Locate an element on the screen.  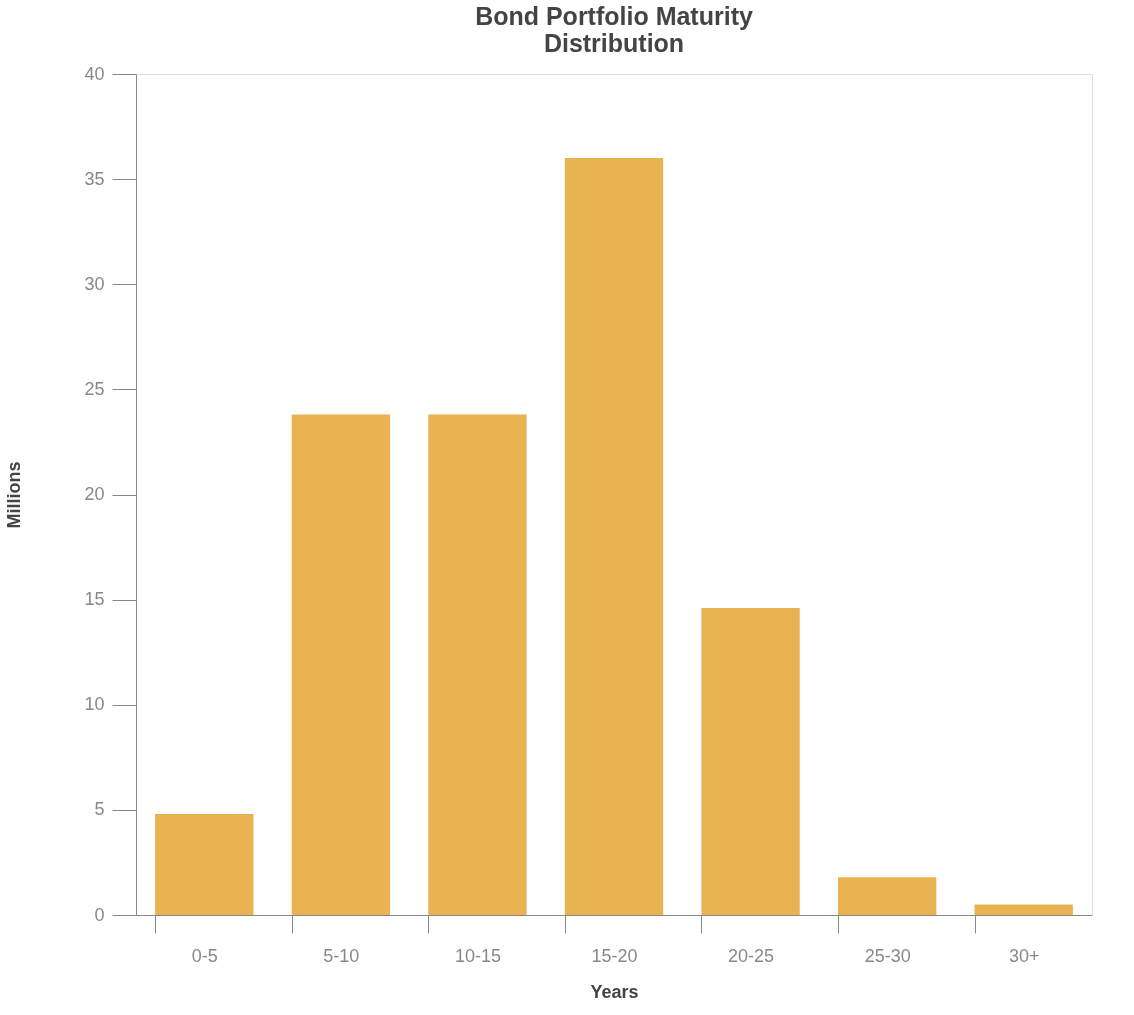
y-tick-label: 20 is located at coordinates (94, 494).